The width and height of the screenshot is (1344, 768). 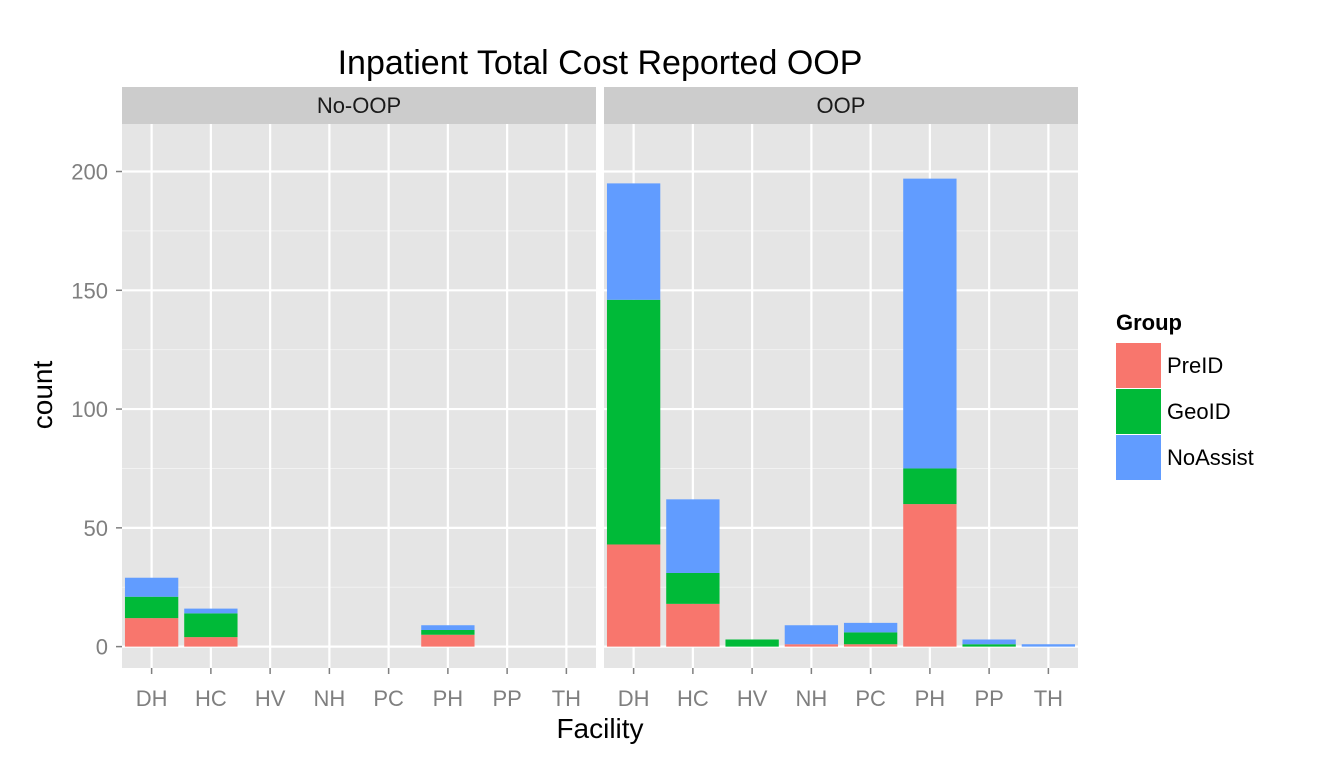 What do you see at coordinates (448, 632) in the screenshot?
I see `bar-no-oop-ph-geoid` at bounding box center [448, 632].